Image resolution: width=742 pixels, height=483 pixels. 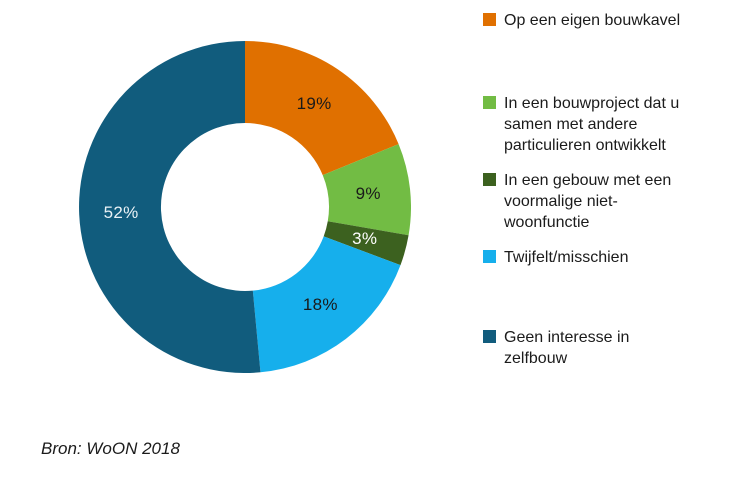 I want to click on legend-item: Geen interesse in zelfbouw, so click(x=556, y=348).